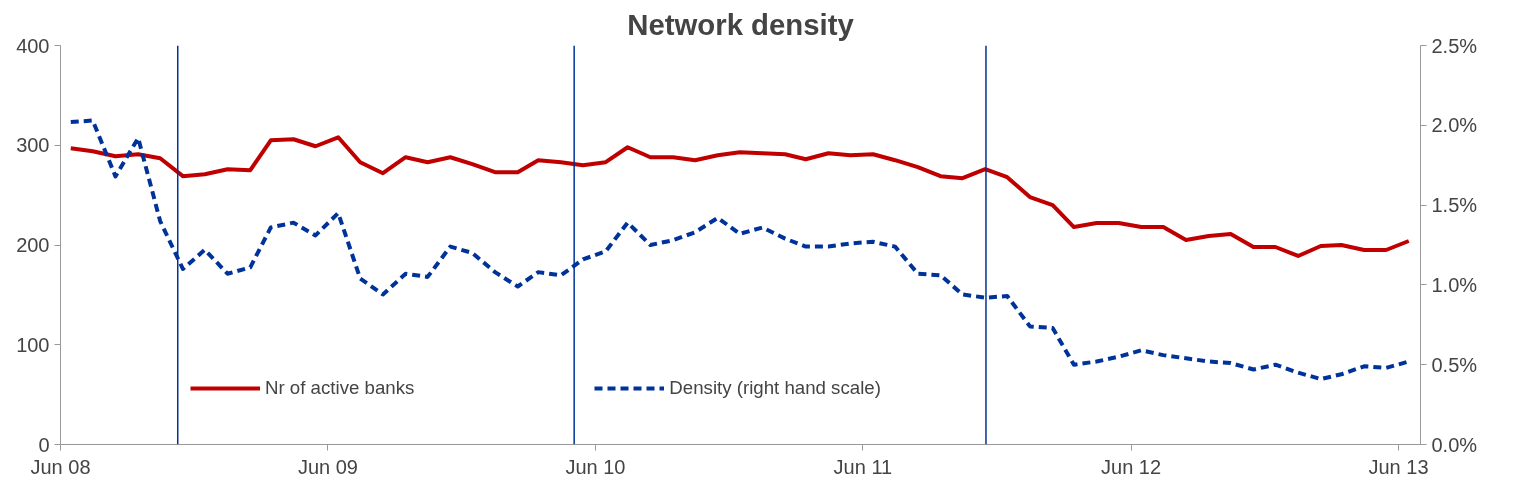  I want to click on x-tick-label: Jun 09, so click(327, 466).